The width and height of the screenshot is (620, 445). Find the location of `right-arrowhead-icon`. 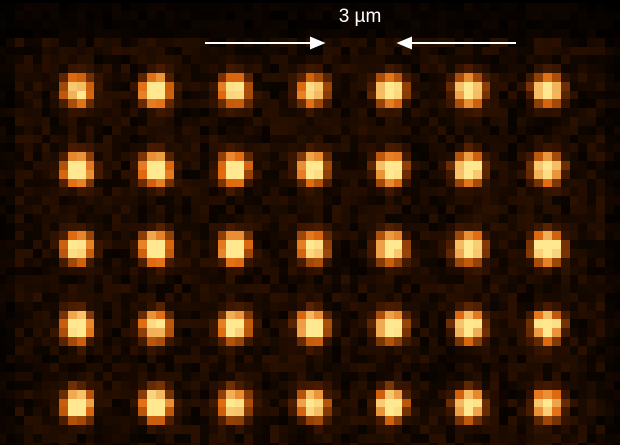

right-arrowhead-icon is located at coordinates (318, 43).